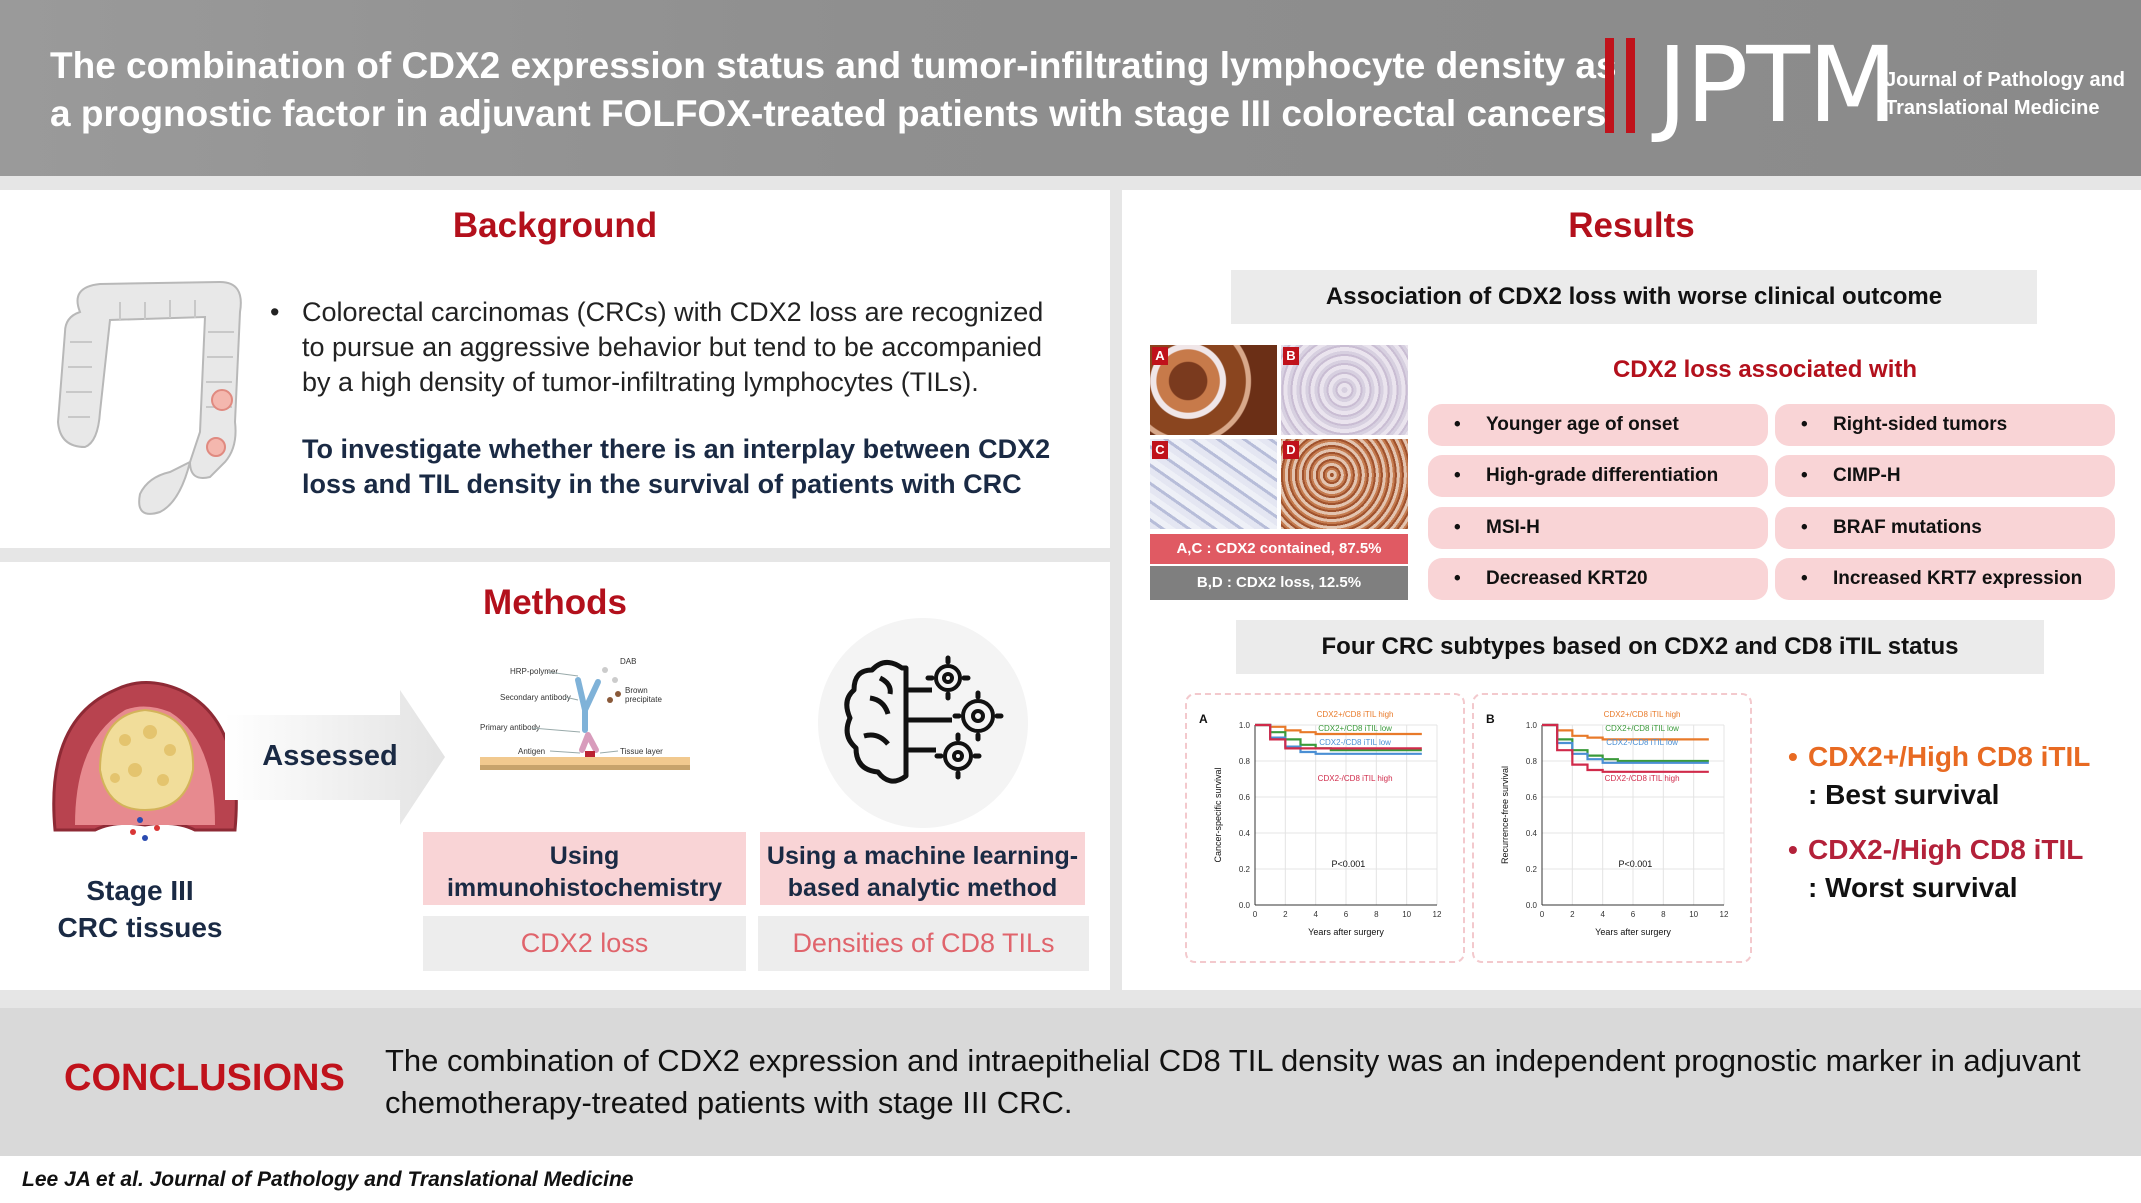 The width and height of the screenshot is (2141, 1203). What do you see at coordinates (584, 888) in the screenshot?
I see `ihc-method-line-2: immunohistochemistry` at bounding box center [584, 888].